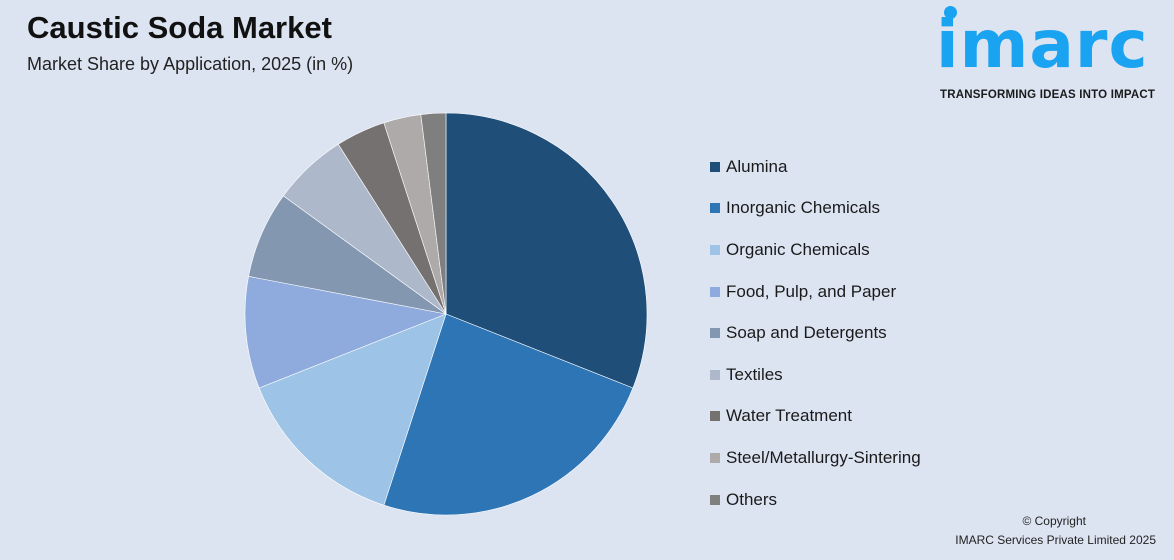  I want to click on pie-slice-inorganic-chemicals, so click(508, 414).